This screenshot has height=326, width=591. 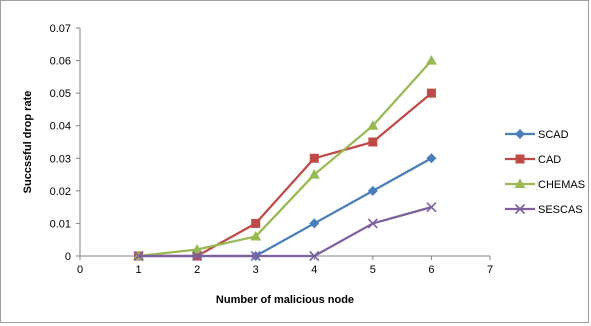 What do you see at coordinates (60, 192) in the screenshot?
I see `y-tick-label: 0.02` at bounding box center [60, 192].